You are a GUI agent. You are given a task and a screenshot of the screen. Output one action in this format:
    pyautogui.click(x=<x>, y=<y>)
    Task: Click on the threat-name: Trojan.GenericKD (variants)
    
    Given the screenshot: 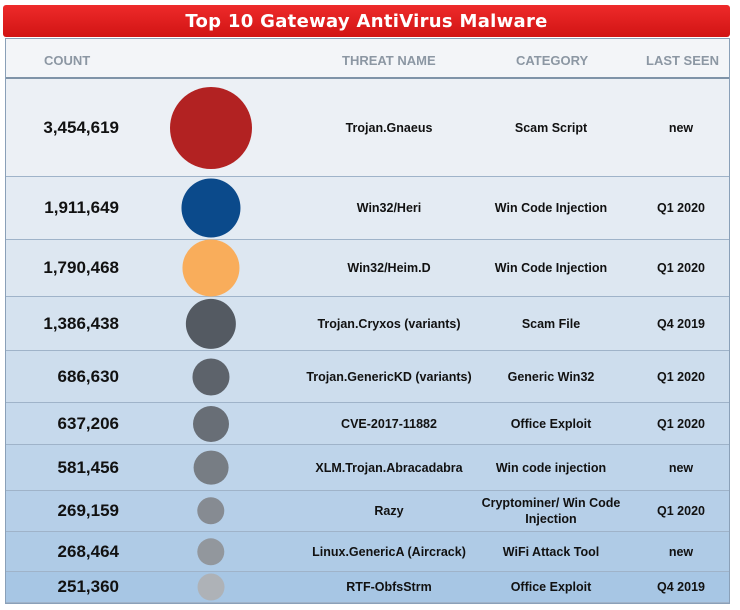 What is the action you would take?
    pyautogui.click(x=389, y=376)
    